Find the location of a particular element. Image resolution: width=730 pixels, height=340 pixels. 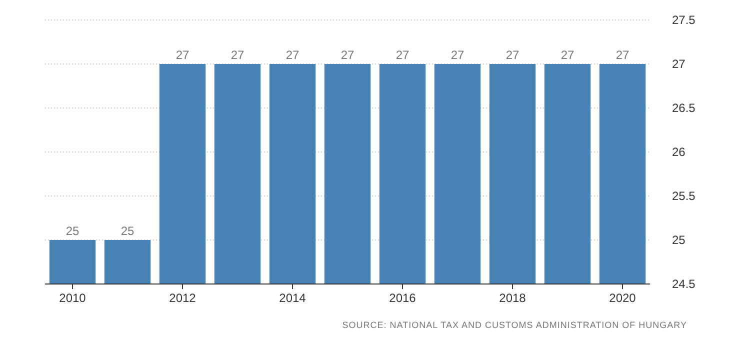

y-tick-label: 25 is located at coordinates (679, 240).